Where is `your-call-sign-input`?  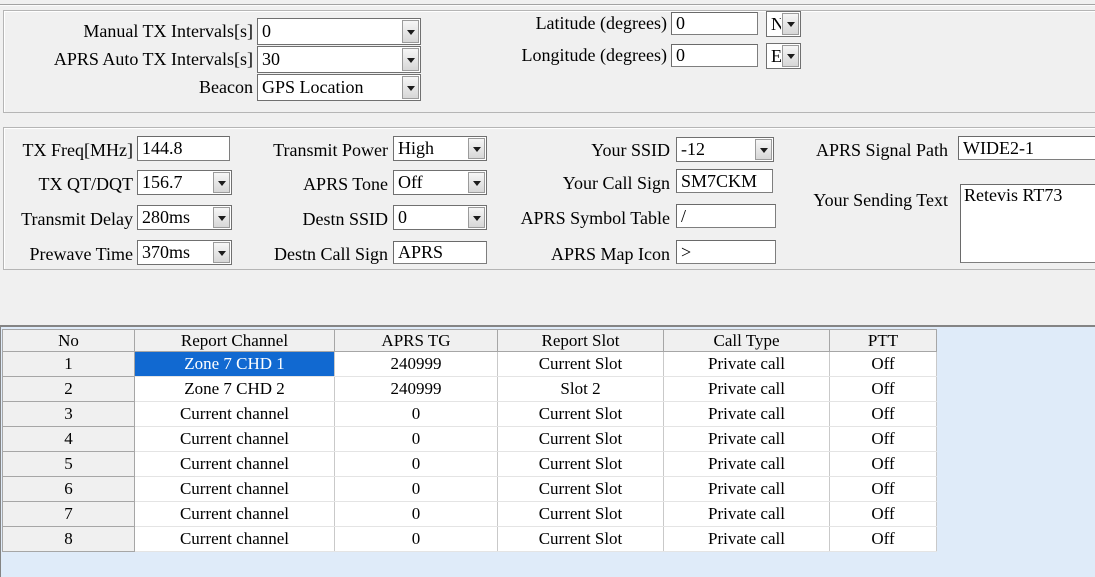 your-call-sign-input is located at coordinates (724, 181).